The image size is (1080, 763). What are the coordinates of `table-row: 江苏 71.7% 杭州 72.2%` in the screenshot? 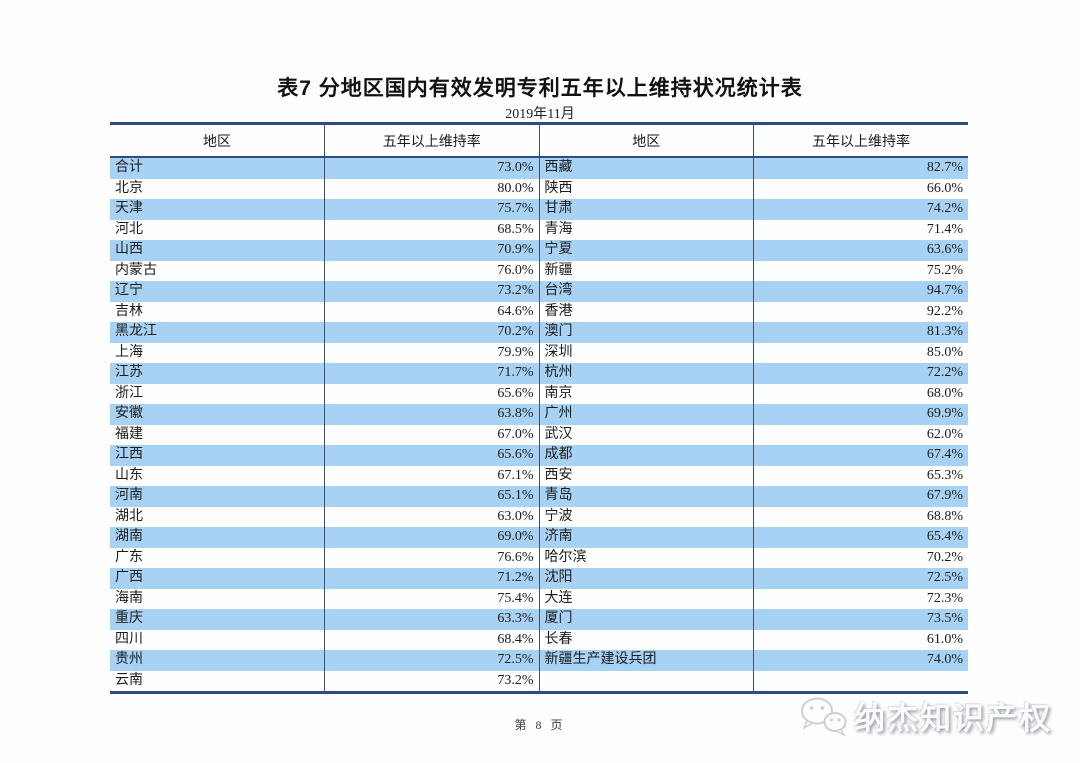 It's located at (539, 373).